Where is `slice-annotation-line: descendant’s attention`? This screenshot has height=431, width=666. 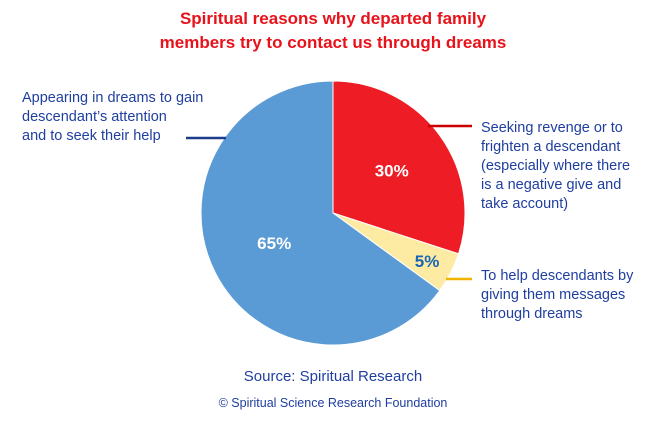
slice-annotation-line: descendant’s attention is located at coordinates (94, 117).